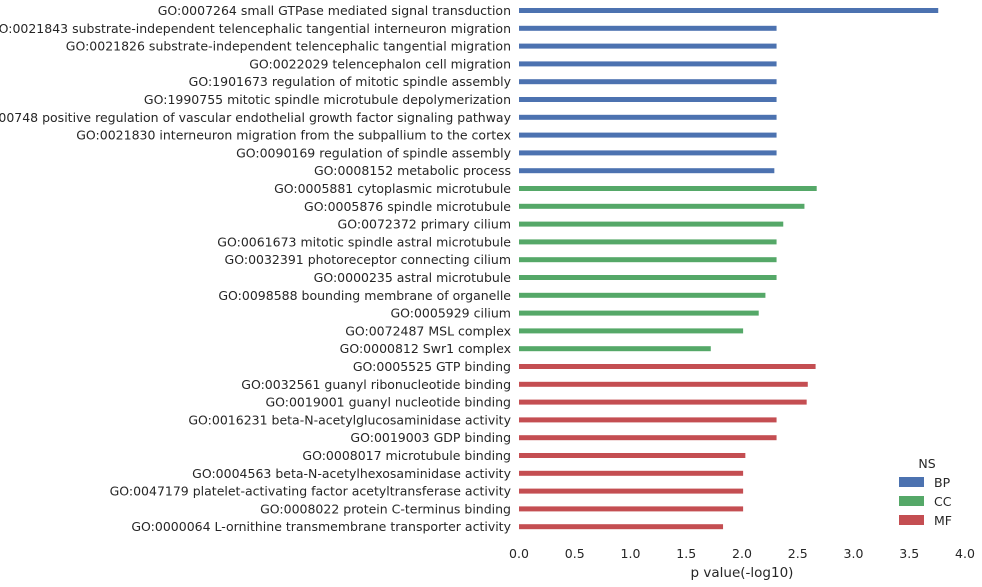  I want to click on legend-label-cc: CC, so click(943, 501).